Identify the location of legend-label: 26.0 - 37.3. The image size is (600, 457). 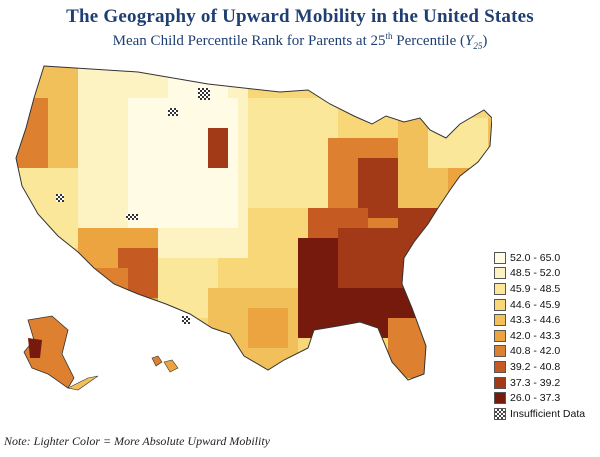
(535, 398).